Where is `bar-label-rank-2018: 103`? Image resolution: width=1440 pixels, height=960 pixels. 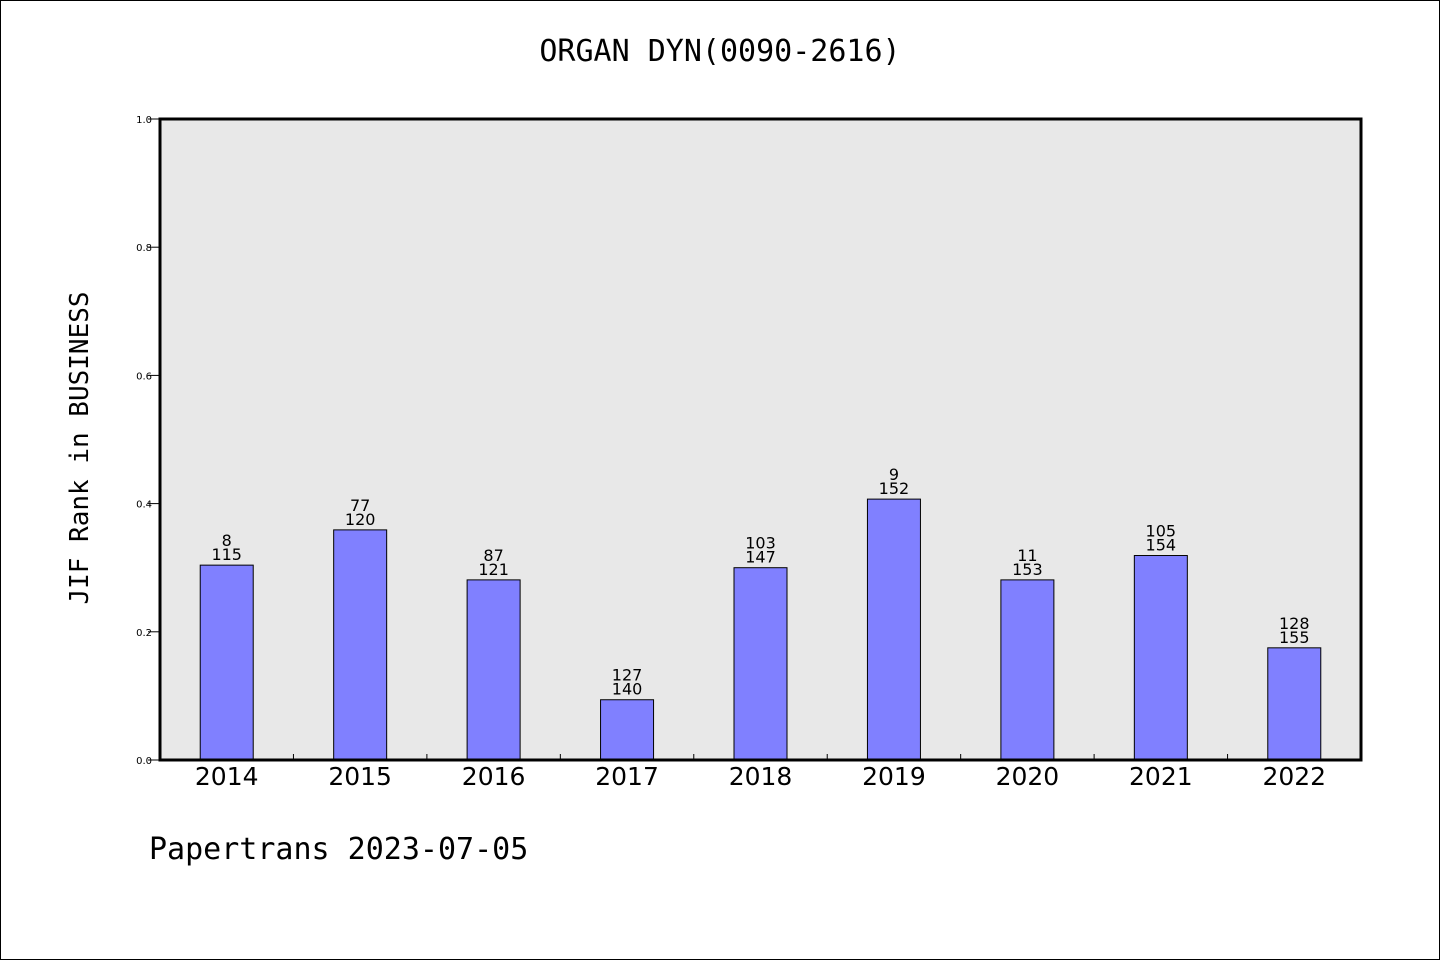 bar-label-rank-2018: 103 is located at coordinates (760, 543).